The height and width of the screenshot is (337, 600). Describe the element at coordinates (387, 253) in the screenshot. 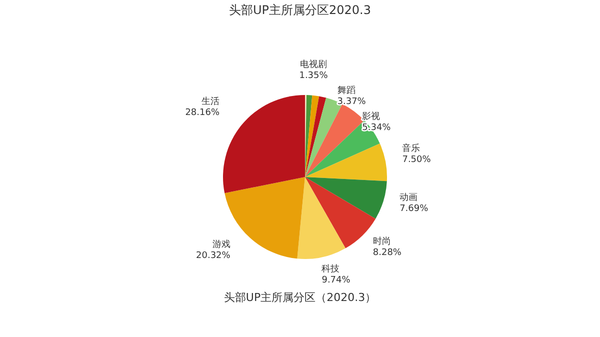

I see `data-label: 8.28%` at that location.